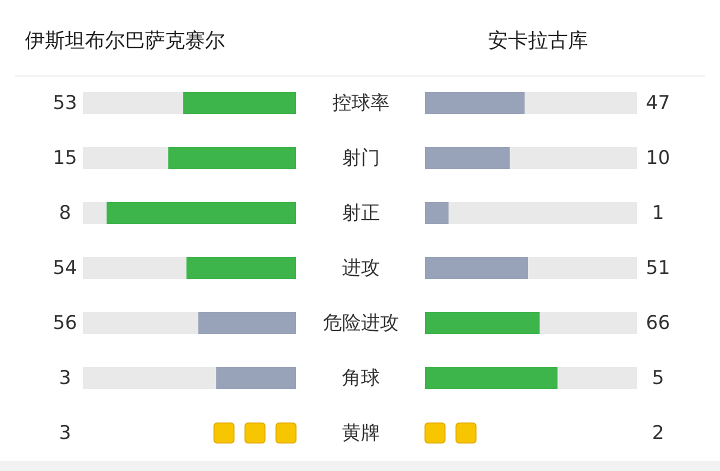 The height and width of the screenshot is (471, 720). I want to click on category-label: 进攻, so click(361, 268).